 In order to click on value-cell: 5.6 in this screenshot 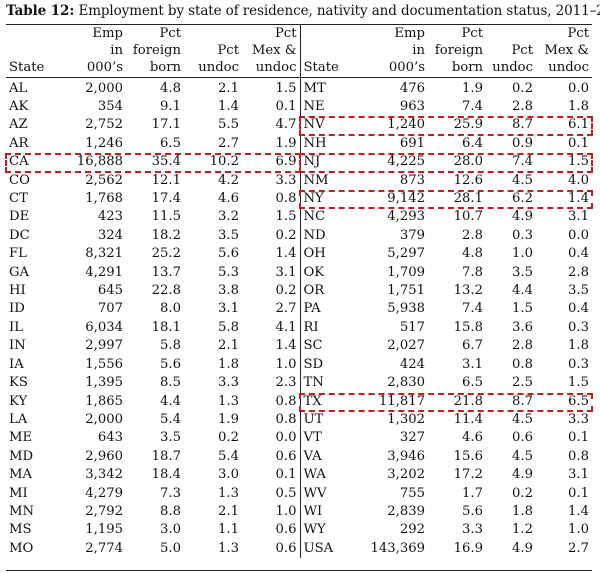, I will do `click(472, 511)`.